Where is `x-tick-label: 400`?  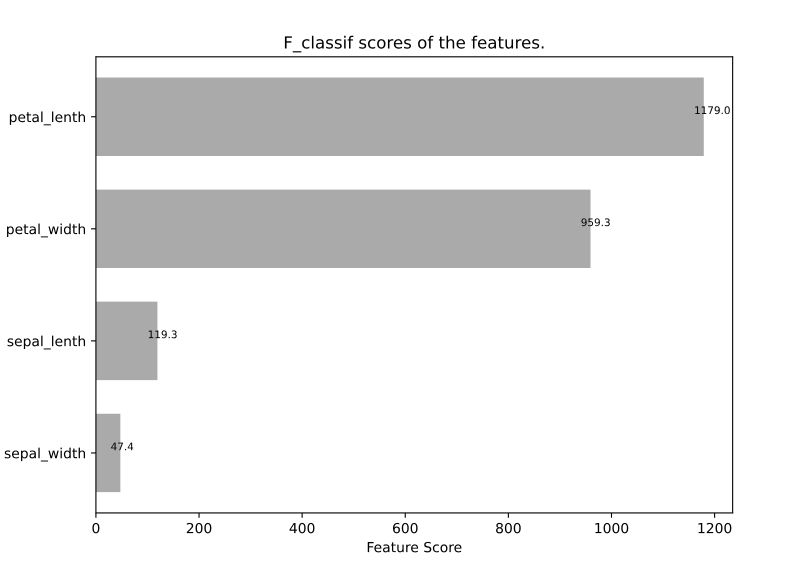
x-tick-label: 400 is located at coordinates (302, 528).